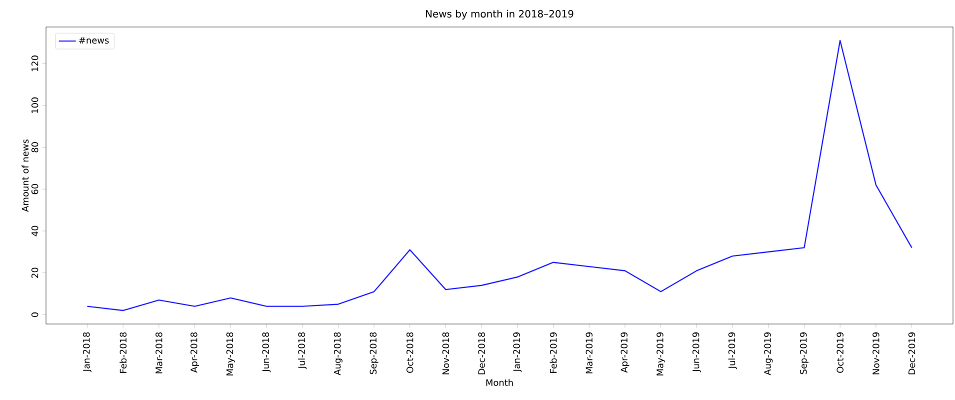  Describe the element at coordinates (34, 189) in the screenshot. I see `y-tick-label: 60` at that location.